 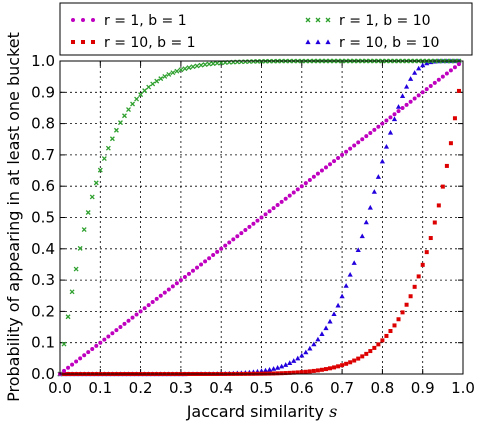 I want to click on y-tick-label: 0.3, so click(x=43, y=280).